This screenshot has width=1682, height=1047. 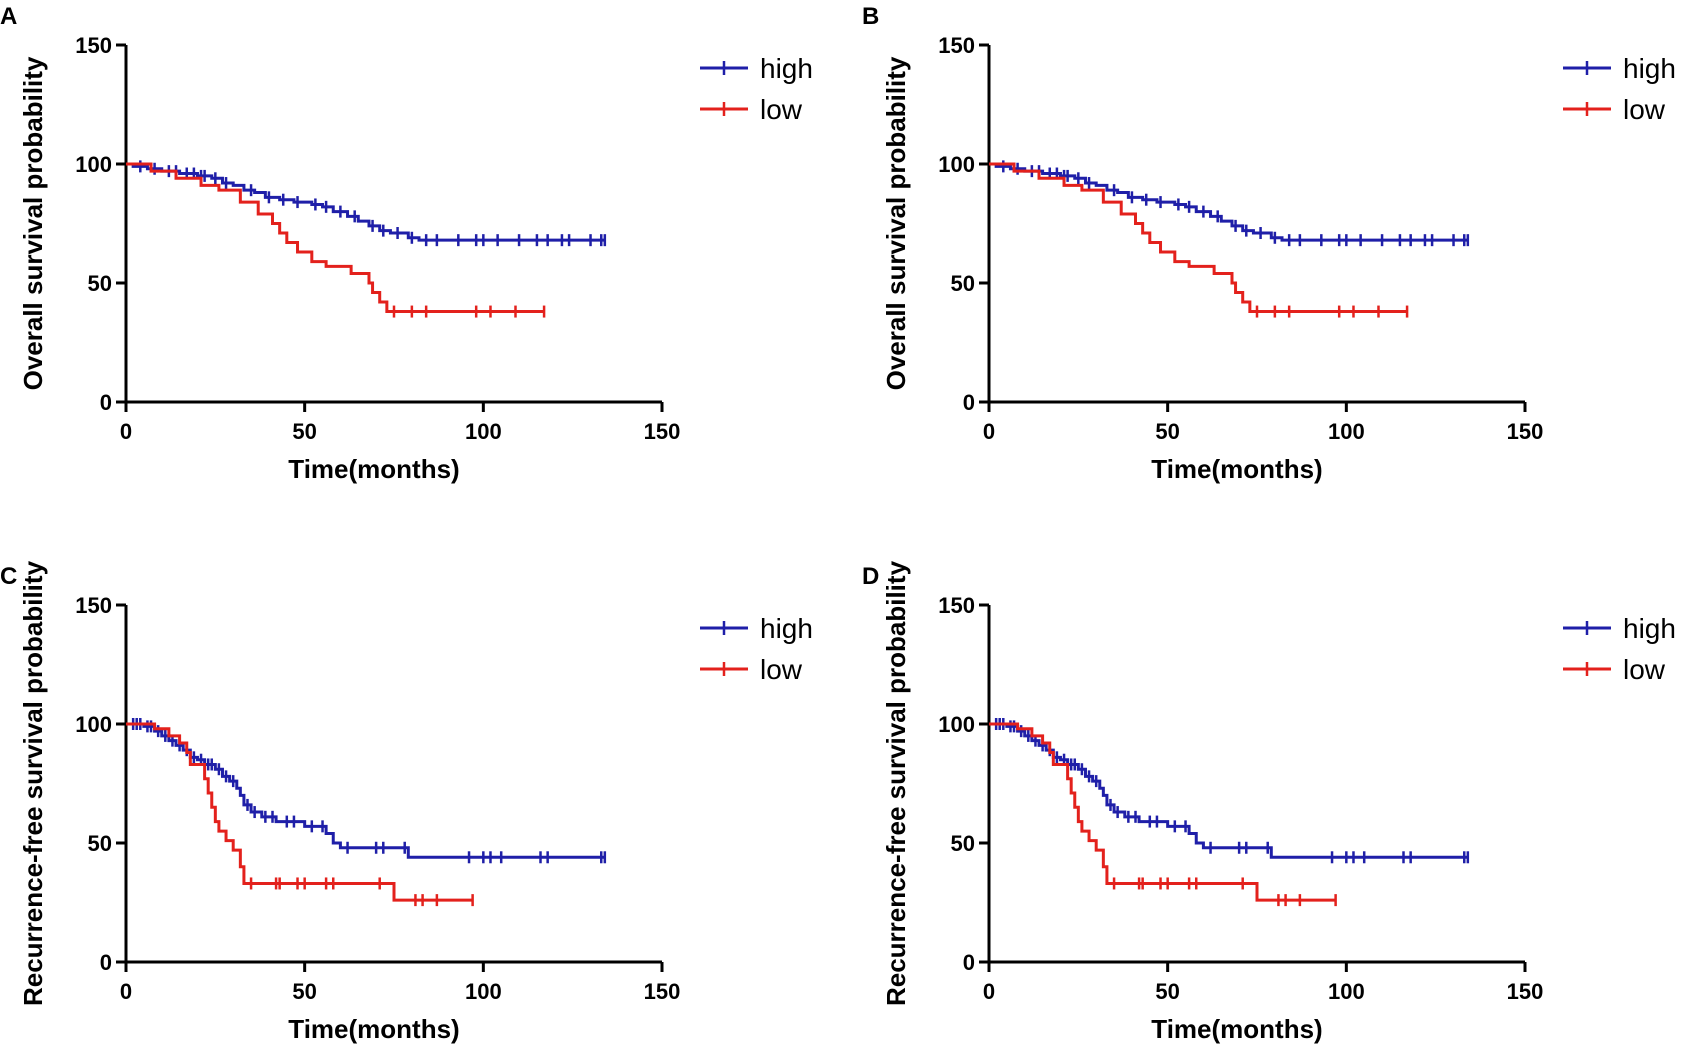 What do you see at coordinates (870, 16) in the screenshot?
I see `panel-letter: B` at bounding box center [870, 16].